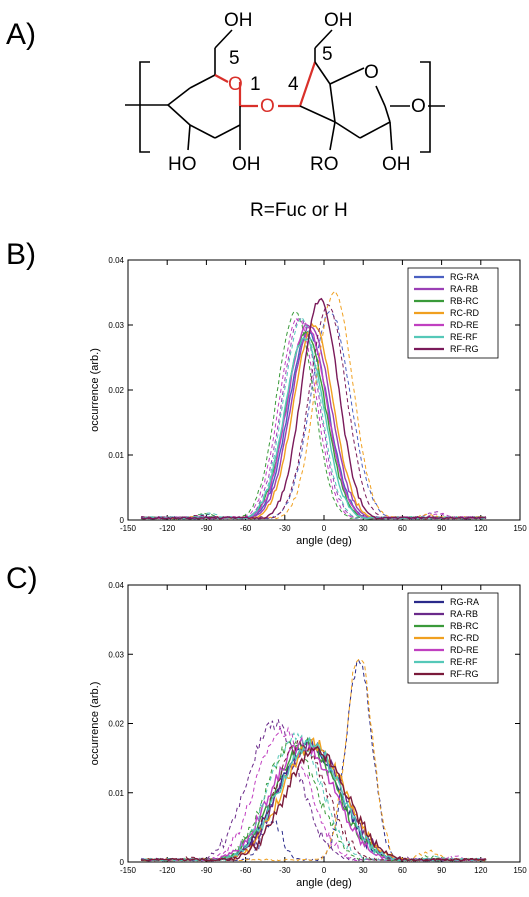 Image resolution: width=529 pixels, height=897 pixels. I want to click on ho-bottom: HO, so click(182, 164).